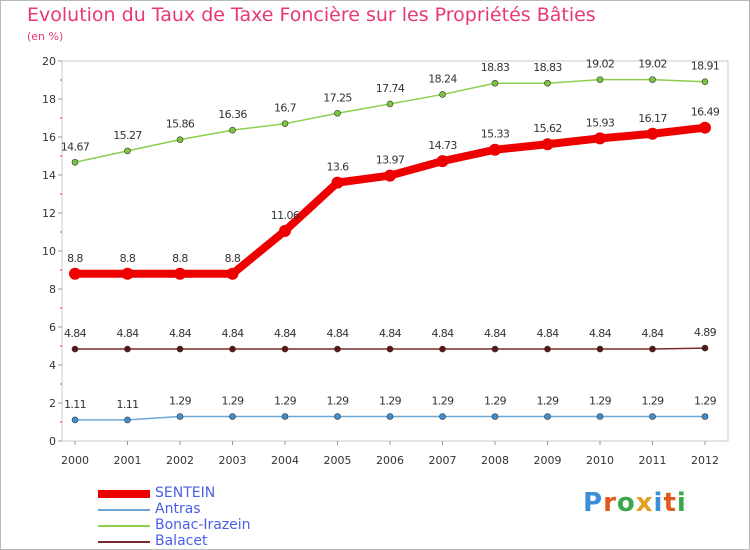  Describe the element at coordinates (52, 289) in the screenshot. I see `y-tick-label-4: 8` at that location.